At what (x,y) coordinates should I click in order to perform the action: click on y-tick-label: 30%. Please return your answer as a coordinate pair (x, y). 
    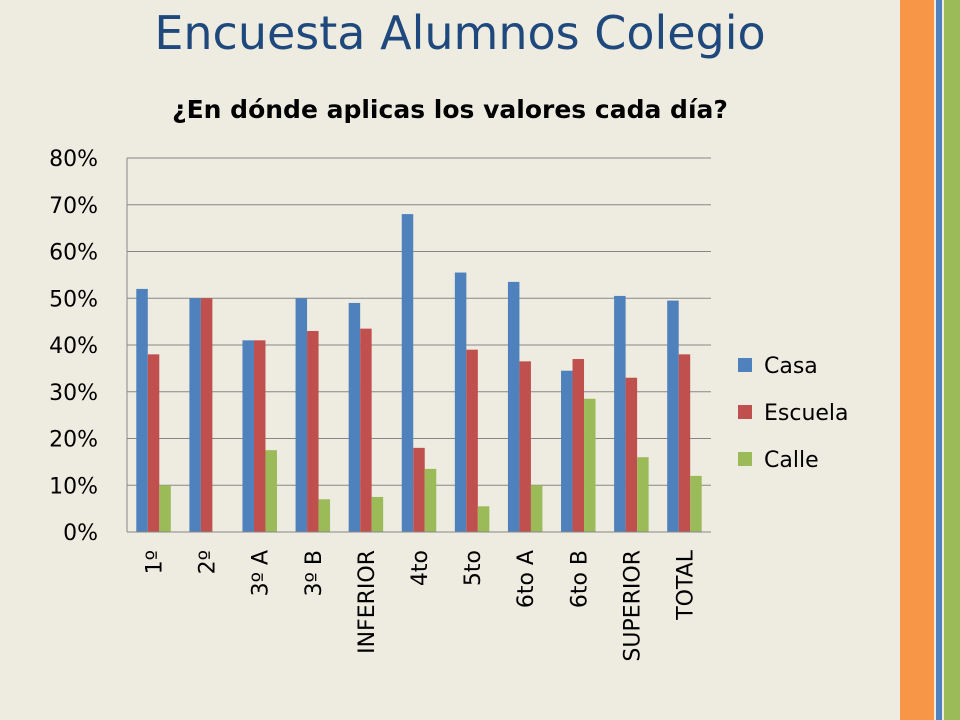
    Looking at the image, I should click on (73, 393).